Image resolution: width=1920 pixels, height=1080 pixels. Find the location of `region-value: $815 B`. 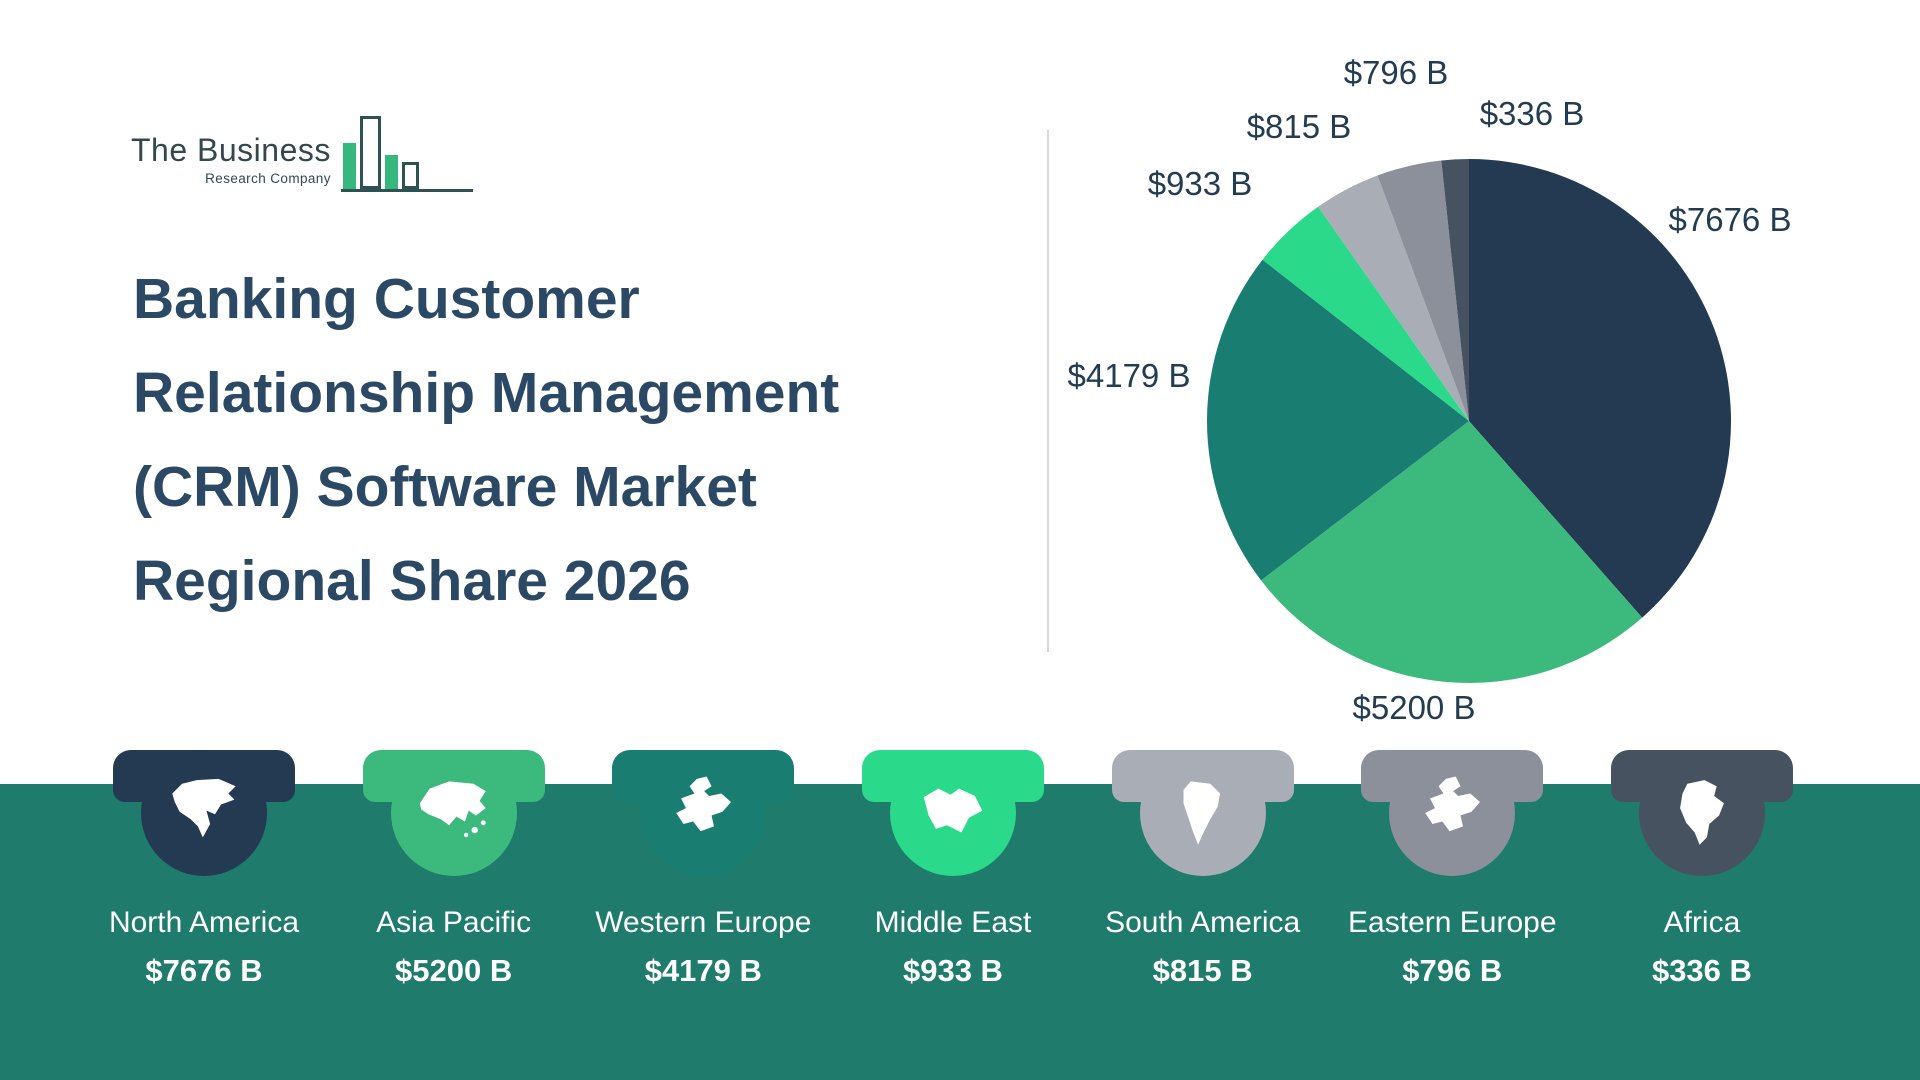

region-value: $815 B is located at coordinates (1202, 970).